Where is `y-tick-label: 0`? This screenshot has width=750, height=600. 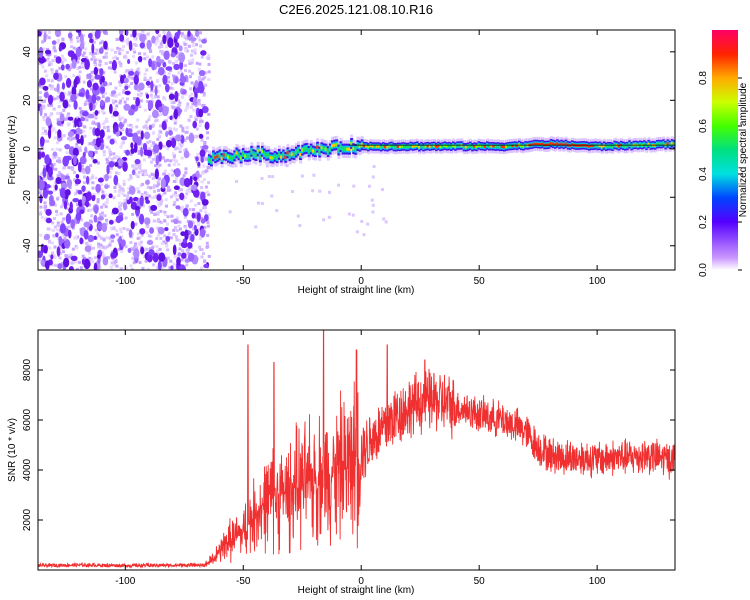 y-tick-label: 0 is located at coordinates (27, 149).